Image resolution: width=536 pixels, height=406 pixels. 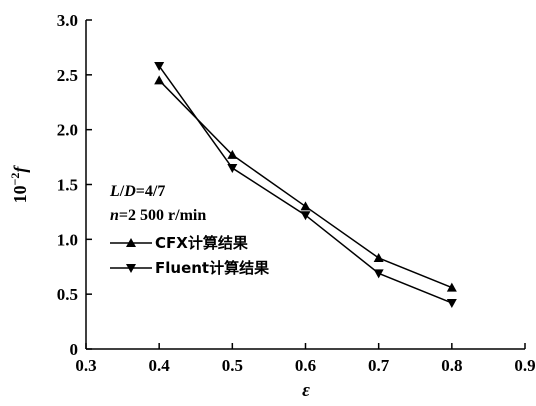 I want to click on y-axis-title-var: f, so click(x=20, y=169).